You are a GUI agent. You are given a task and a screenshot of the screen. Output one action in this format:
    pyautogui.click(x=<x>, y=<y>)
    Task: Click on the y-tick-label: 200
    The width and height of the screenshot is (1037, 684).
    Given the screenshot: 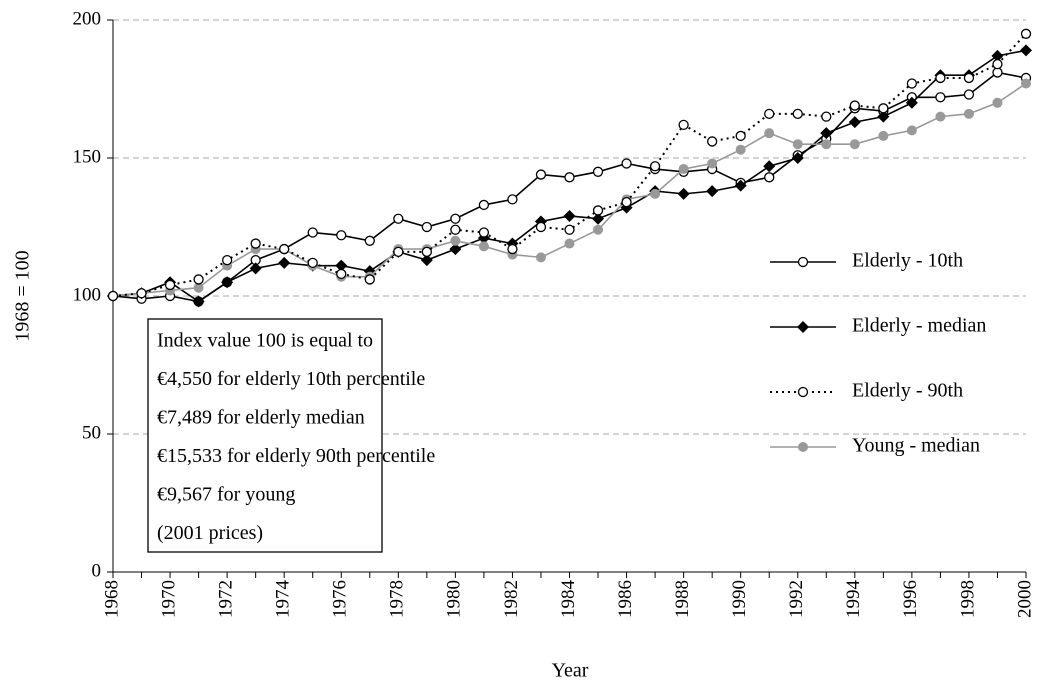 What is the action you would take?
    pyautogui.click(x=87, y=18)
    